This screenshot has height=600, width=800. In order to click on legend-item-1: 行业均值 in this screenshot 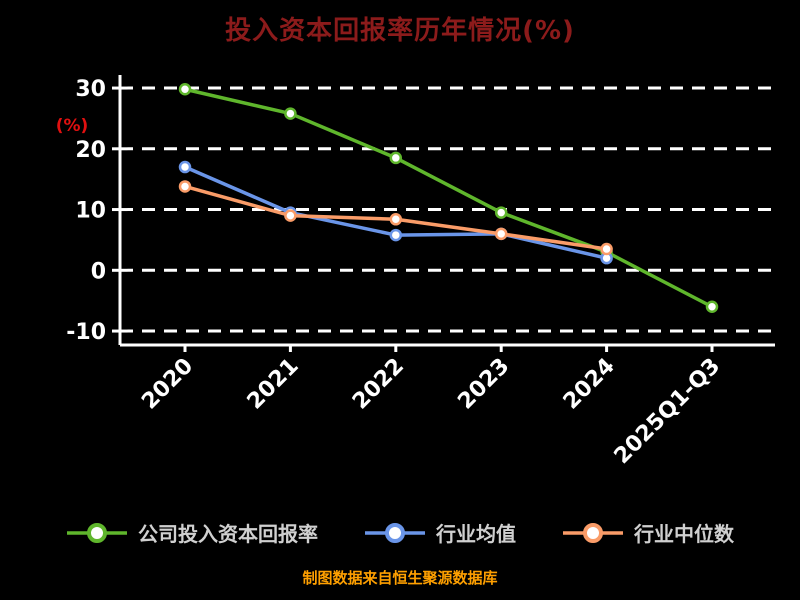, I will do `click(440, 532)`.